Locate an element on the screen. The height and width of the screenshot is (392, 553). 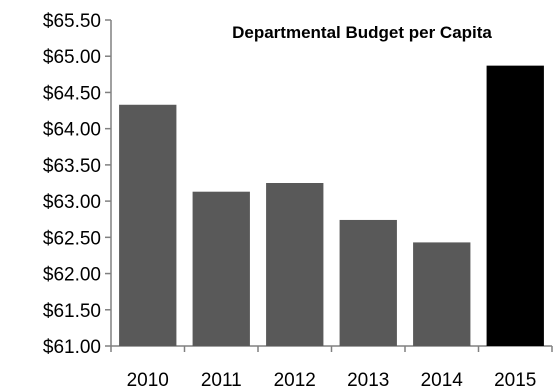
chart-title: Departmental Budget per Capita is located at coordinates (362, 32).